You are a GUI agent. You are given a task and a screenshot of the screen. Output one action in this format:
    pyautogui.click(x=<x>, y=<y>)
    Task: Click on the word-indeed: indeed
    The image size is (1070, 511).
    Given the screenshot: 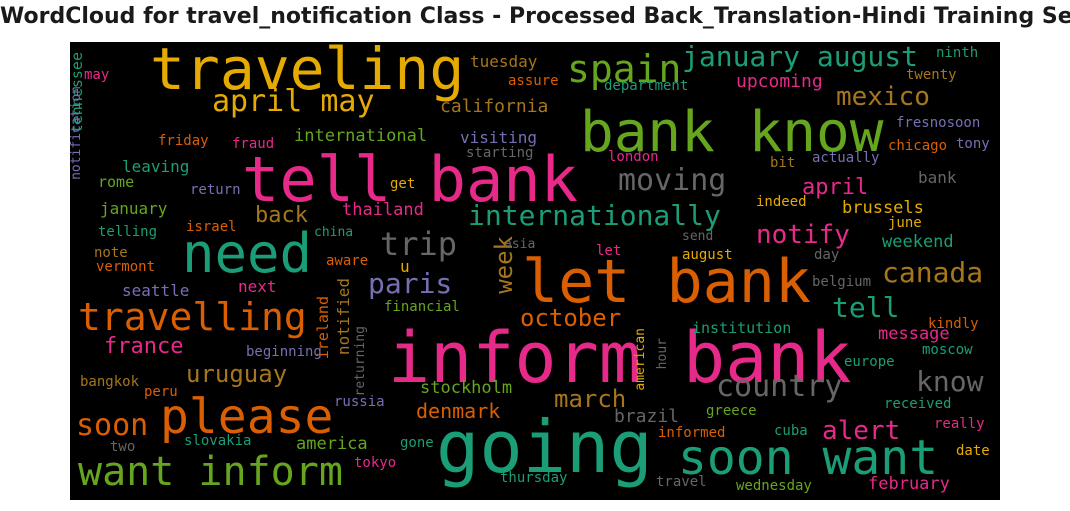 What is the action you would take?
    pyautogui.click(x=781, y=202)
    